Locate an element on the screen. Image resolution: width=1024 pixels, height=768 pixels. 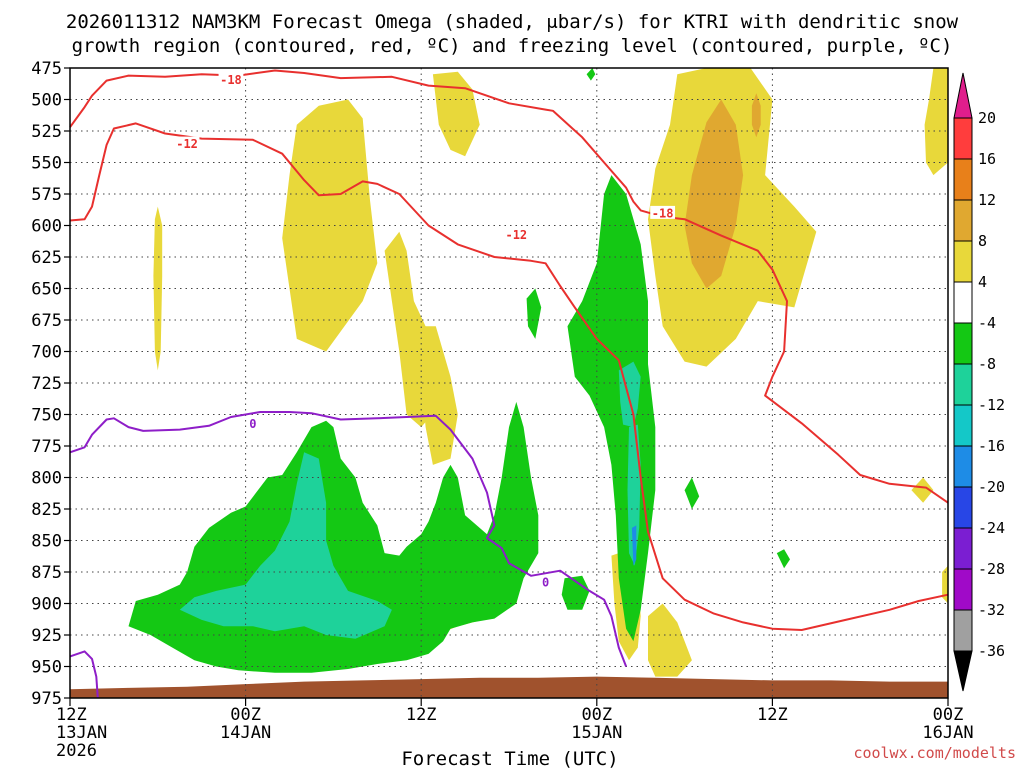
colorbar-label-0: 20 is located at coordinates (987, 118).